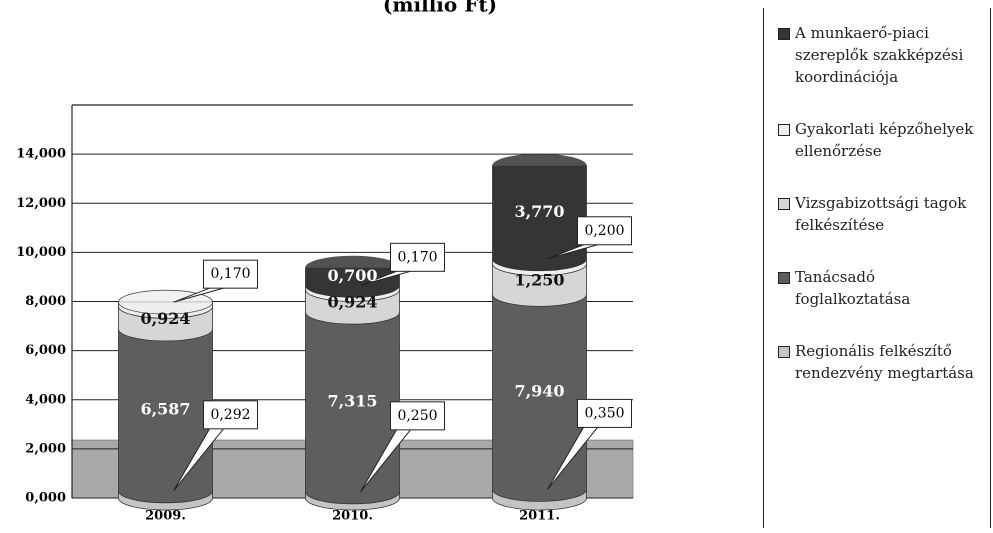  What do you see at coordinates (884, 140) in the screenshot?
I see `legend-label: Gyakorlati képzőhelyek ellenőrzése` at bounding box center [884, 140].